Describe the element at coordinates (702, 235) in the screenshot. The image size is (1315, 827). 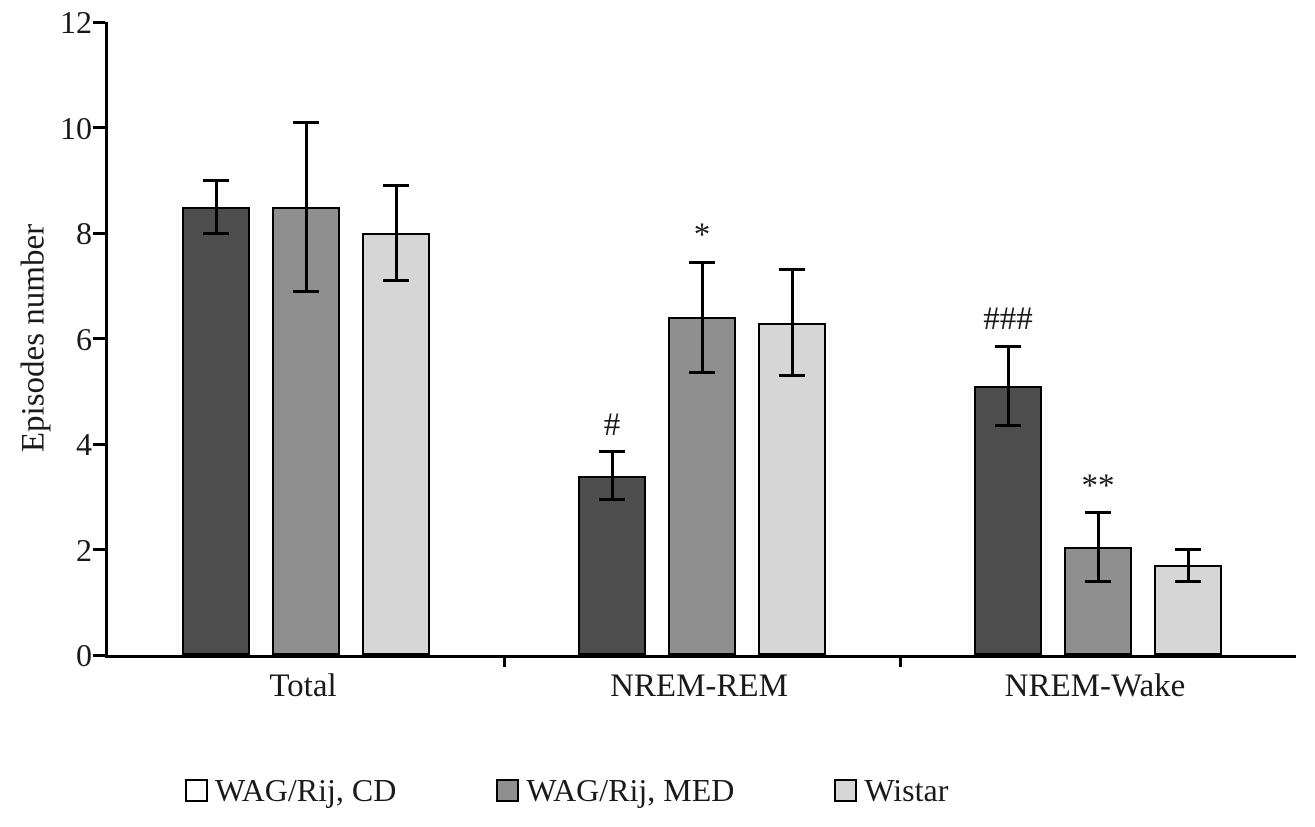
I see `significance-annotation: *` at that location.